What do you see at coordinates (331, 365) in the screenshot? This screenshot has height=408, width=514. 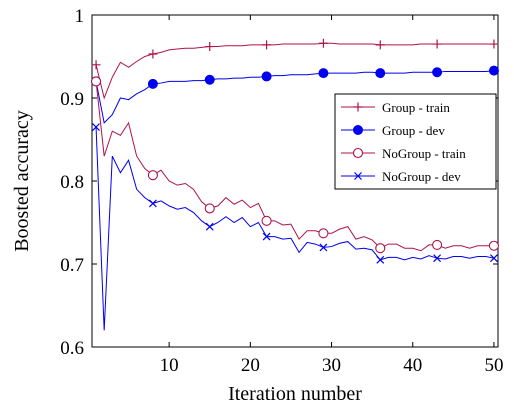 I see `x-tick-label: 30` at bounding box center [331, 365].